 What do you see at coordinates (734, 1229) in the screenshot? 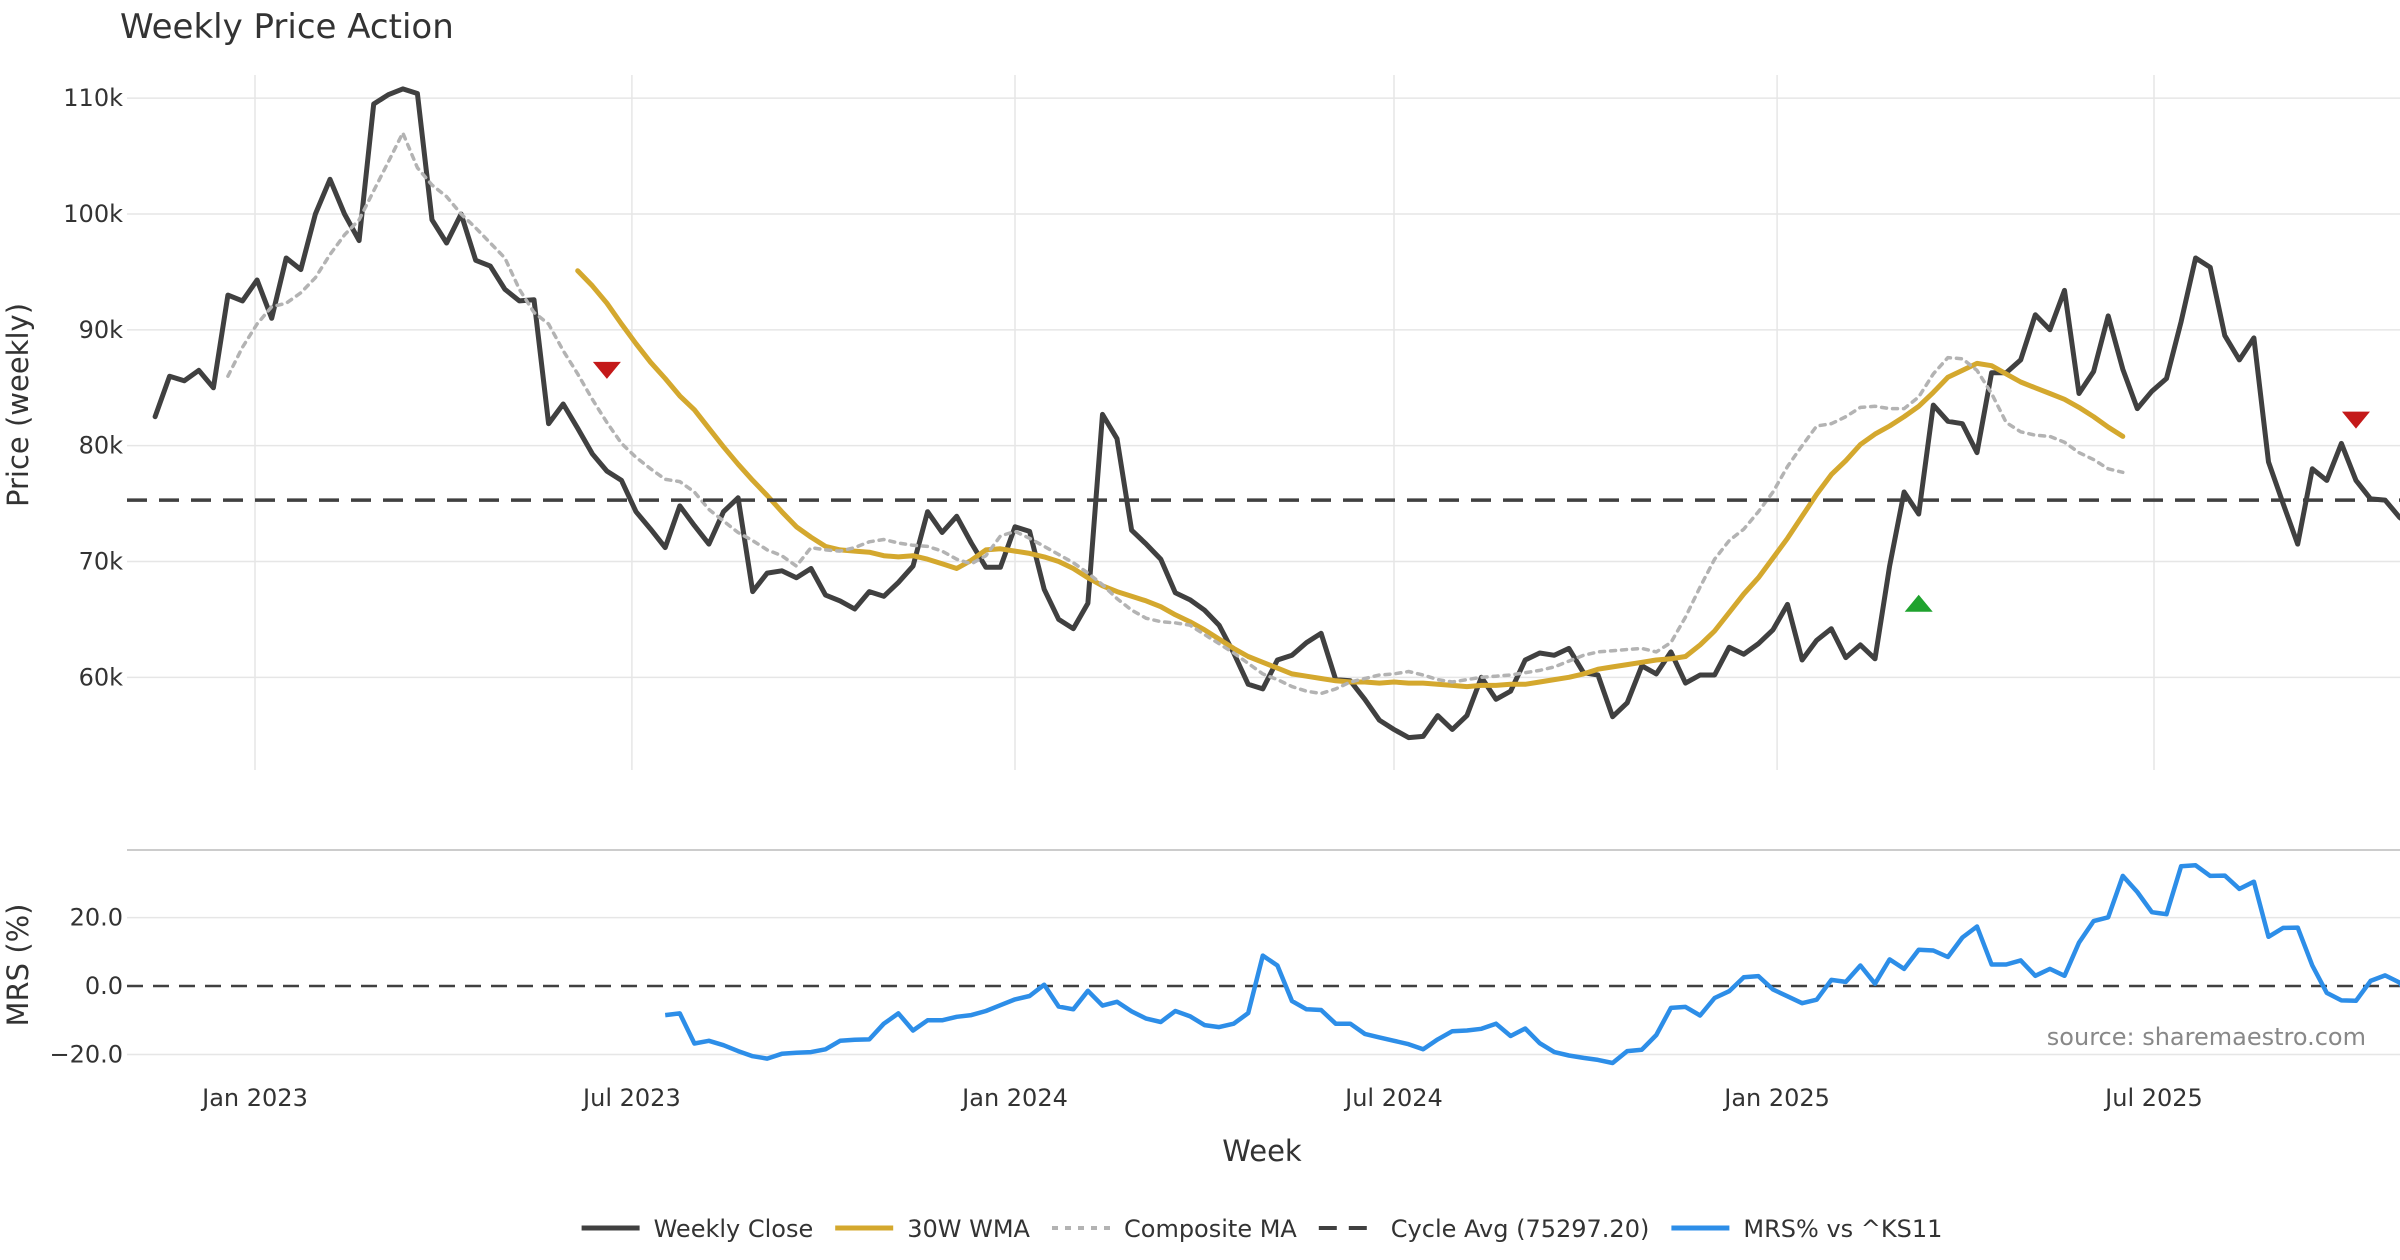
I see `legend-label: Weekly Close` at bounding box center [734, 1229].